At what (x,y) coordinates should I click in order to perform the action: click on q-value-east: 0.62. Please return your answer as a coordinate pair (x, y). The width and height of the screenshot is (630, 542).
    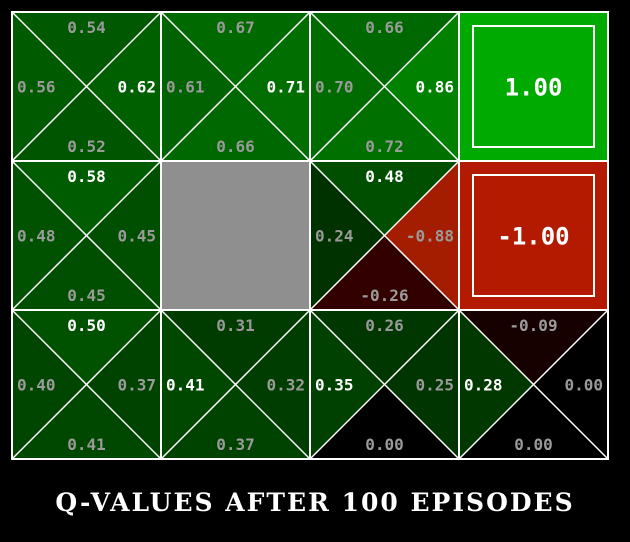
    Looking at the image, I should click on (136, 87).